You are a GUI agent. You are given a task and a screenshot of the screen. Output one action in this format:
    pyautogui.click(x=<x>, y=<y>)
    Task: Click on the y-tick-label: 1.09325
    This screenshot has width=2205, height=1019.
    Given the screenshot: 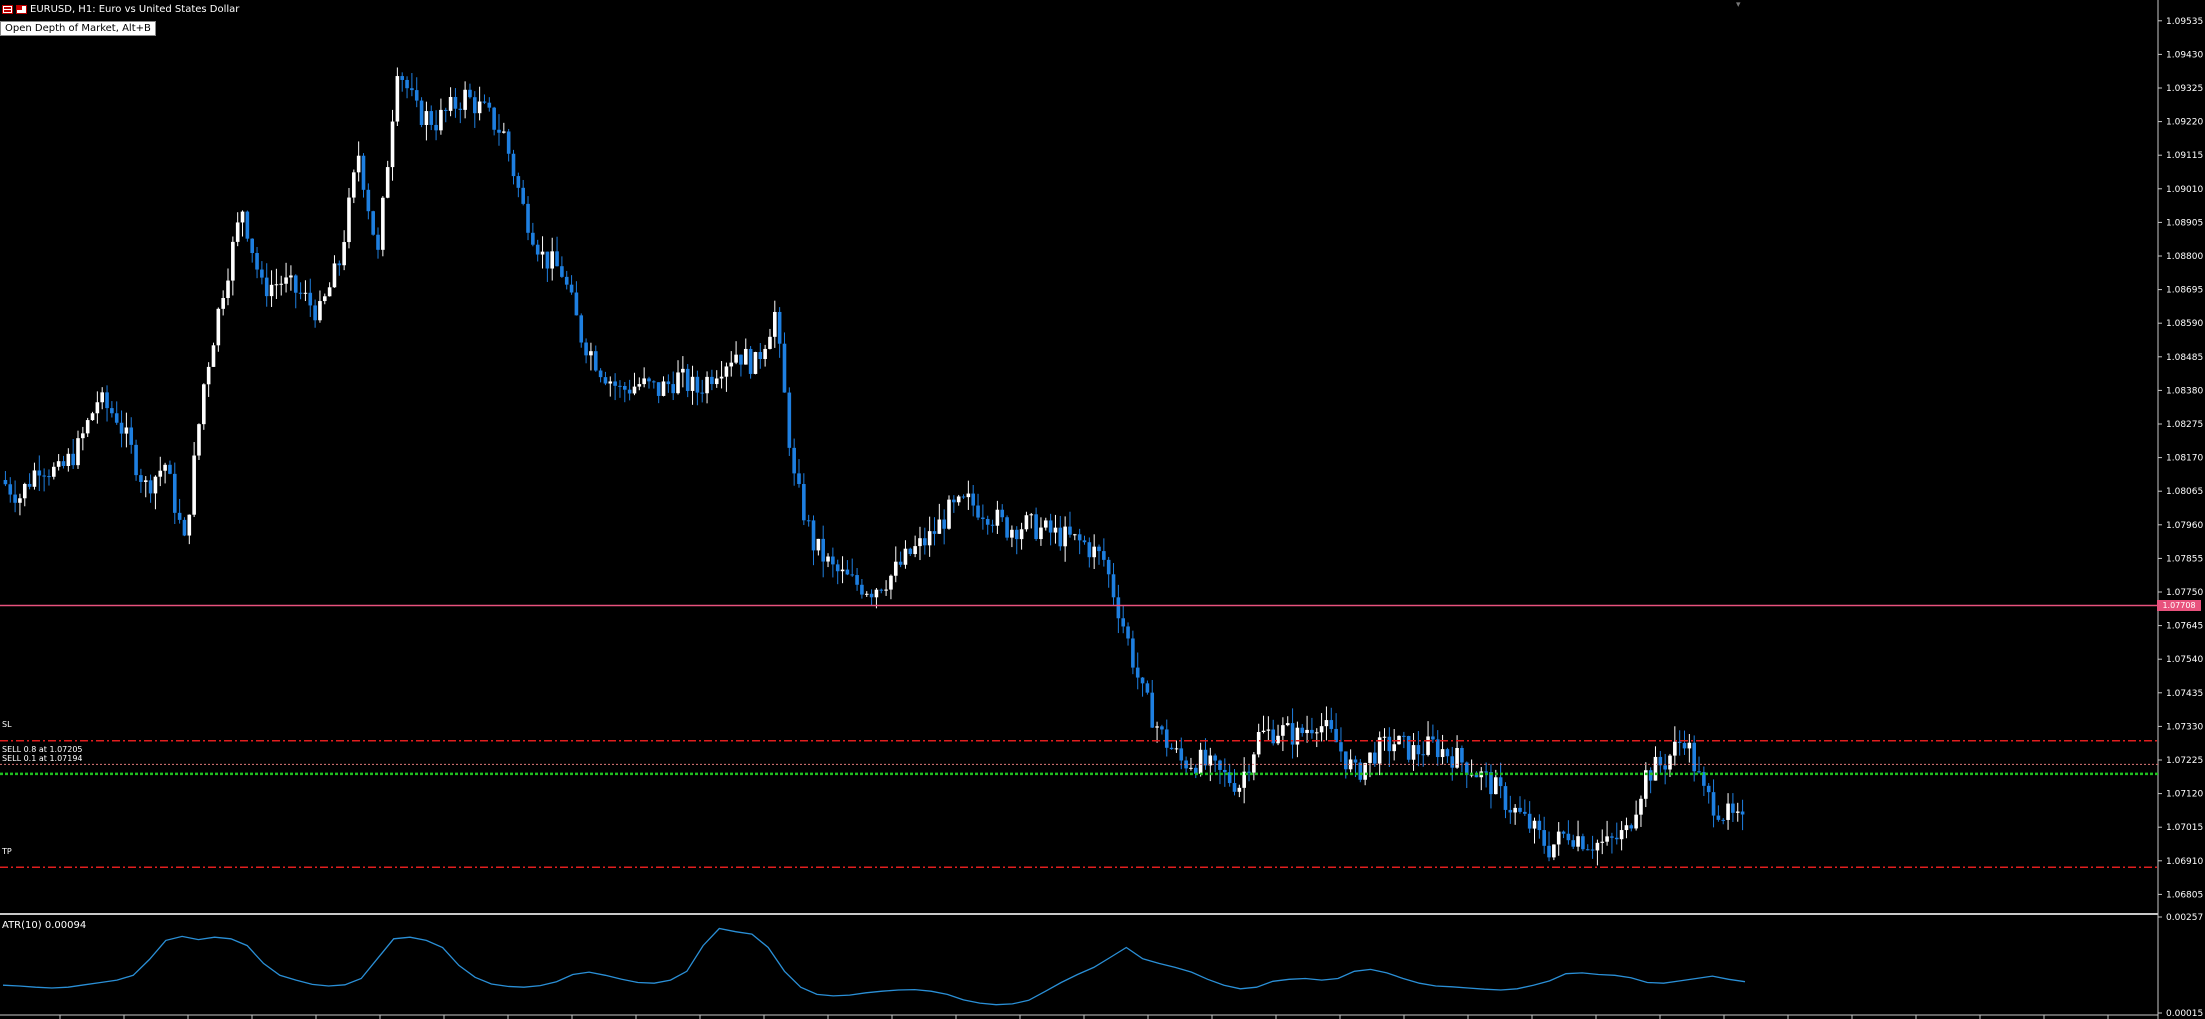 What is the action you would take?
    pyautogui.click(x=2184, y=89)
    